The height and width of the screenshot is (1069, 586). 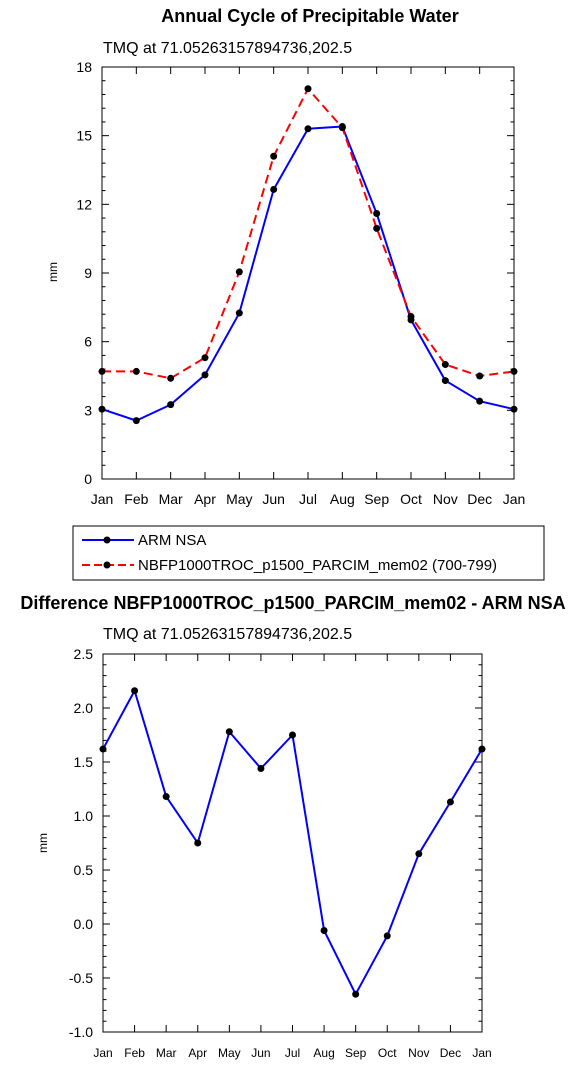 I want to click on chart1-ylabel: mm, so click(x=53, y=272).